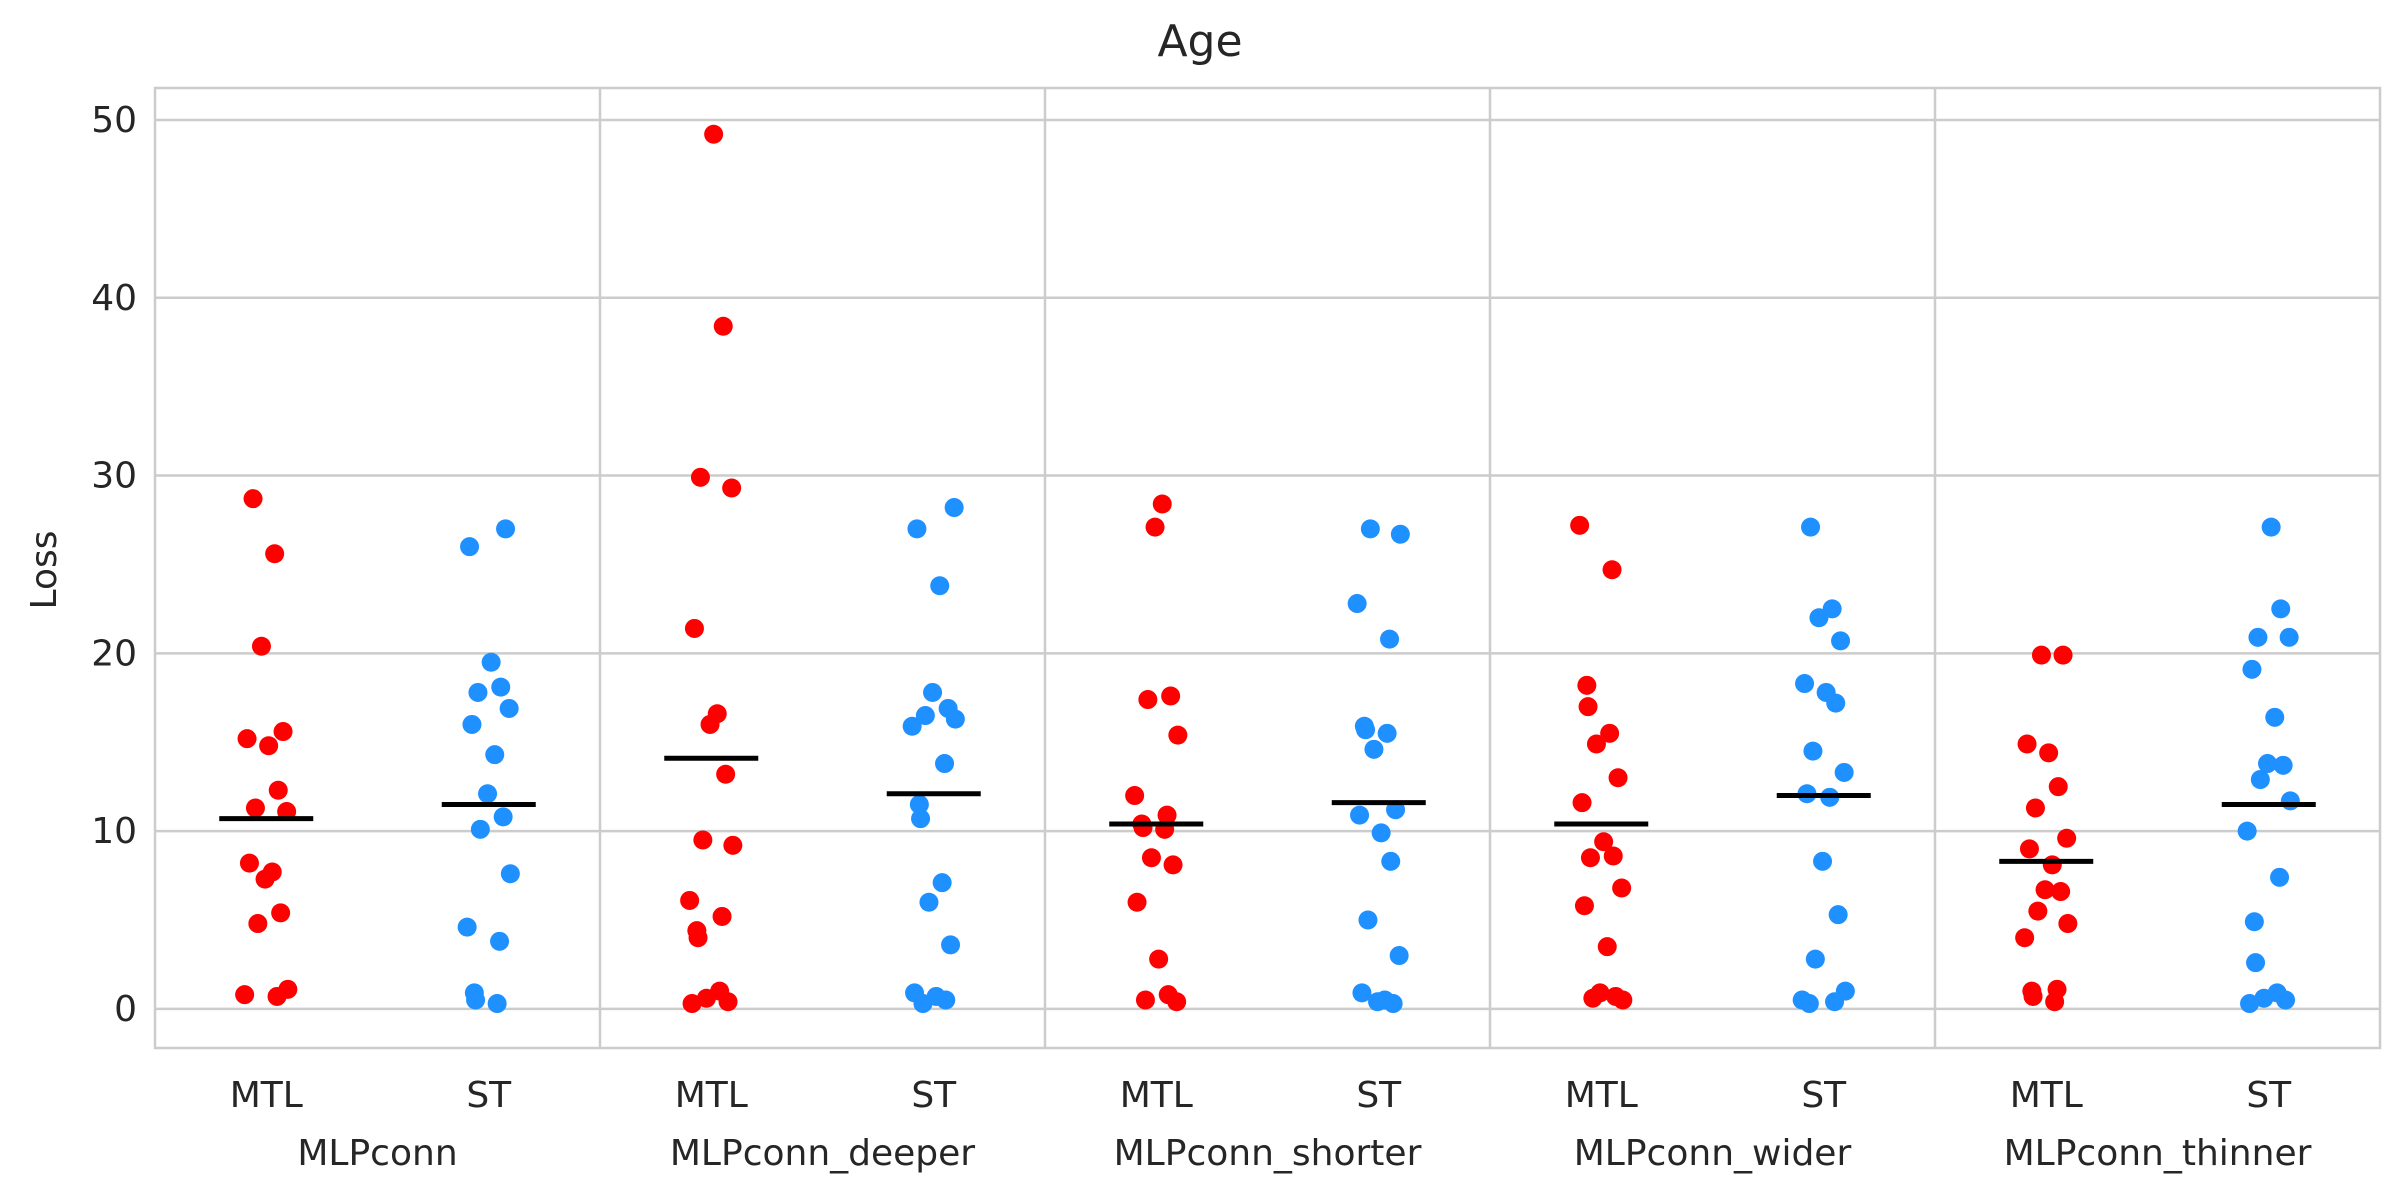 This screenshot has width=2400, height=1200. I want to click on group-label: MLPconn_deeper, so click(822, 1153).